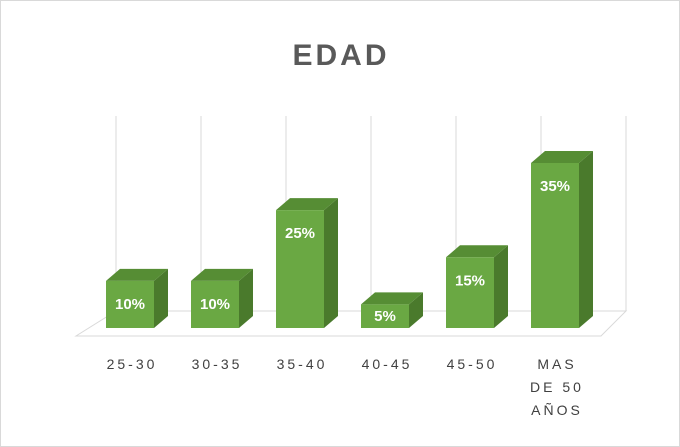 Image resolution: width=680 pixels, height=447 pixels. What do you see at coordinates (340, 55) in the screenshot?
I see `chart-title: EDAD` at bounding box center [340, 55].